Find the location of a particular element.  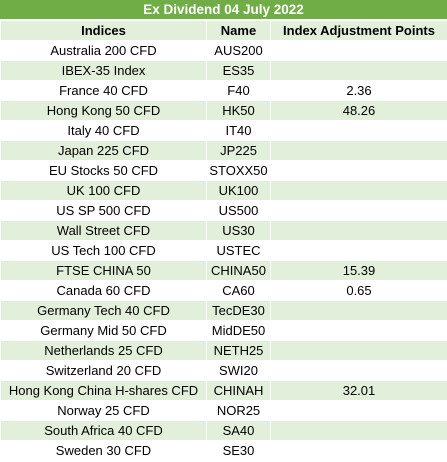

table-row: FTSE CHINA 50 CHINA50 15.39 is located at coordinates (223, 270).